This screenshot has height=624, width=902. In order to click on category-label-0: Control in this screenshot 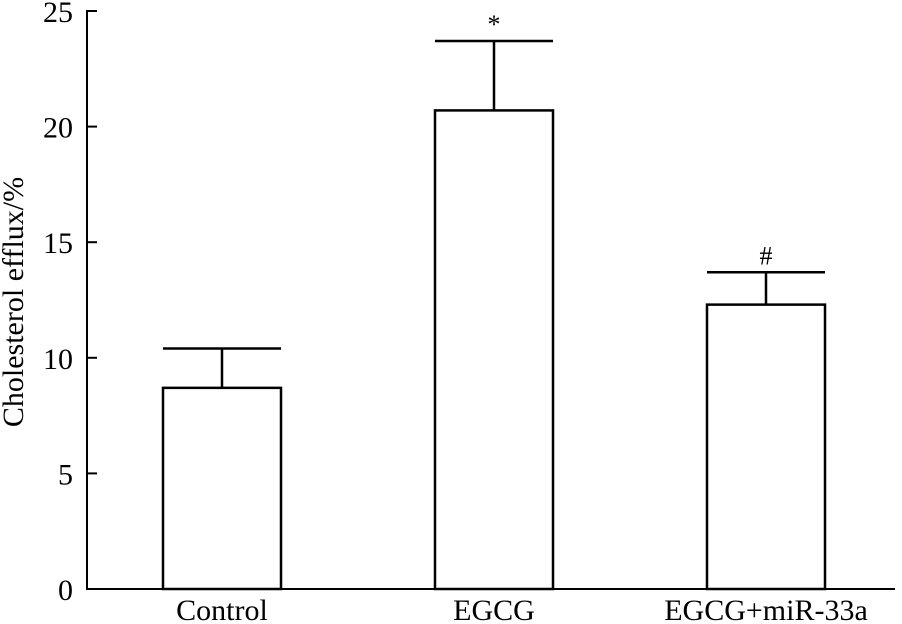, I will do `click(222, 609)`.